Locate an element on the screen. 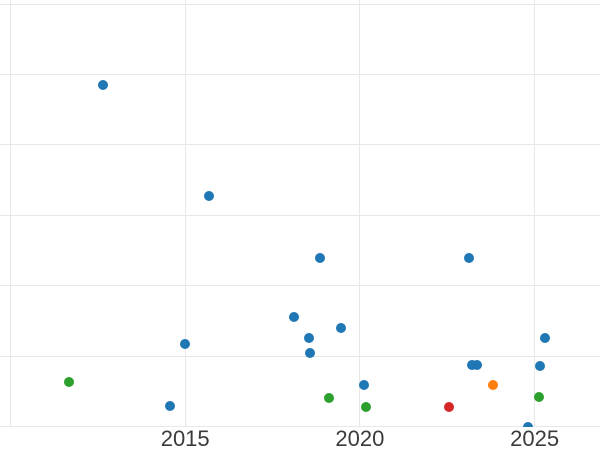 This screenshot has width=600, height=450. x-tick-label-2020: 2020 is located at coordinates (360, 438).